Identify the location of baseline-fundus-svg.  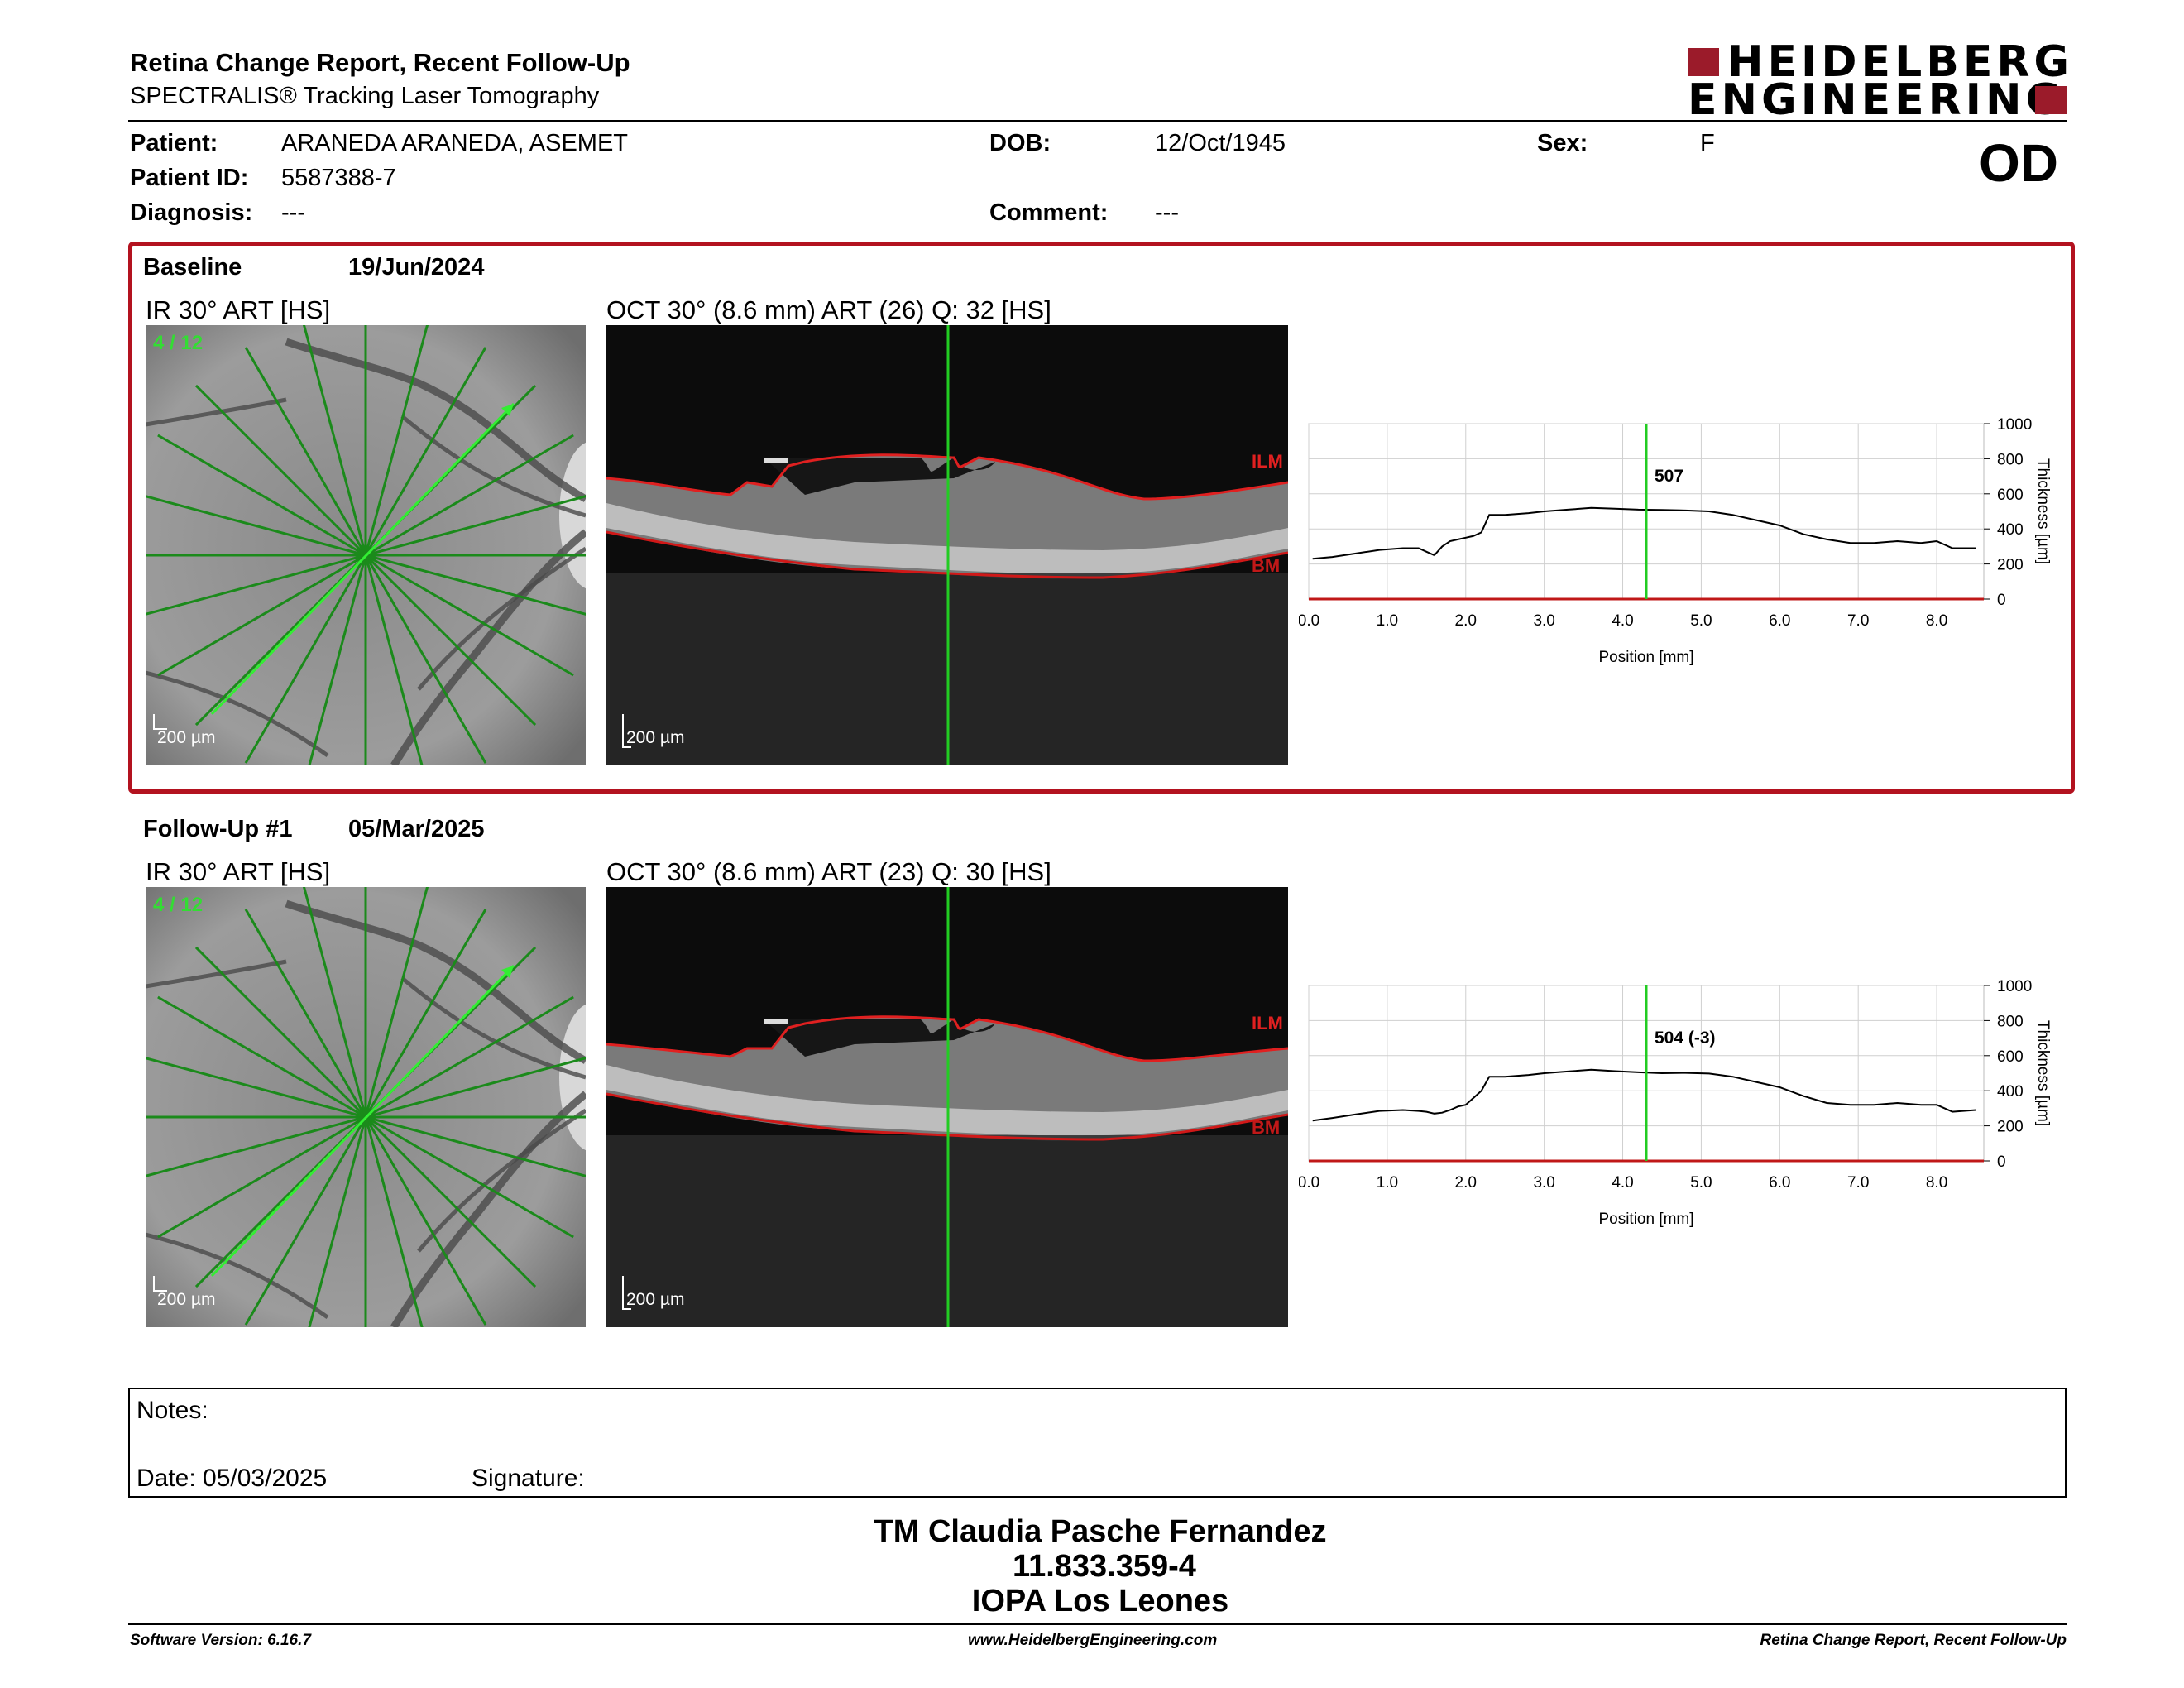
(366, 545).